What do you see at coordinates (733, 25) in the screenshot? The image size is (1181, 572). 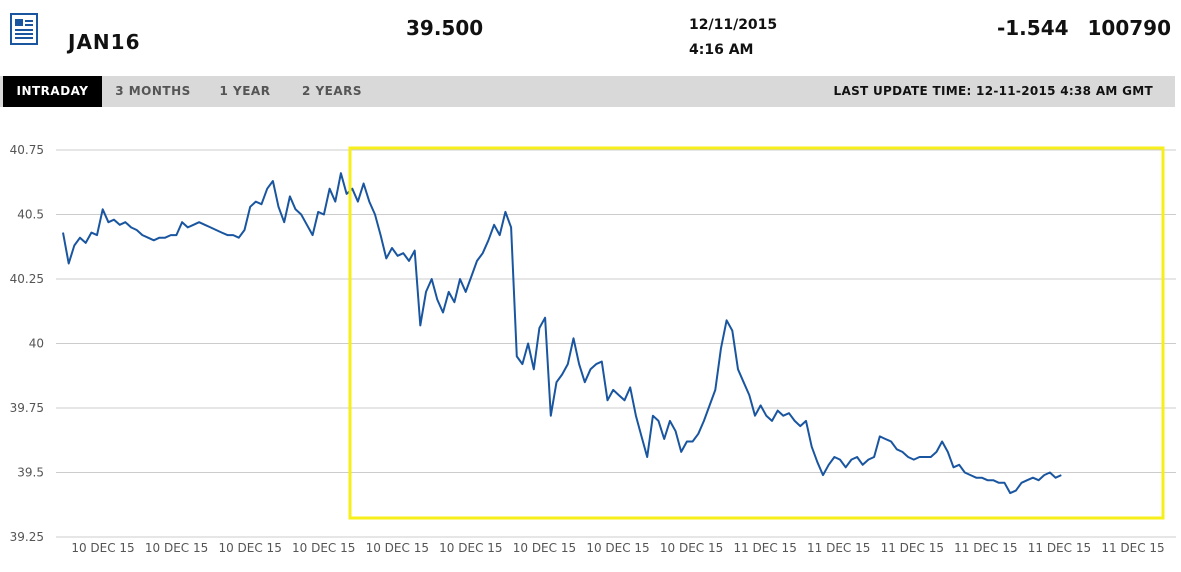 I see `quote-date: 12/11/2015` at bounding box center [733, 25].